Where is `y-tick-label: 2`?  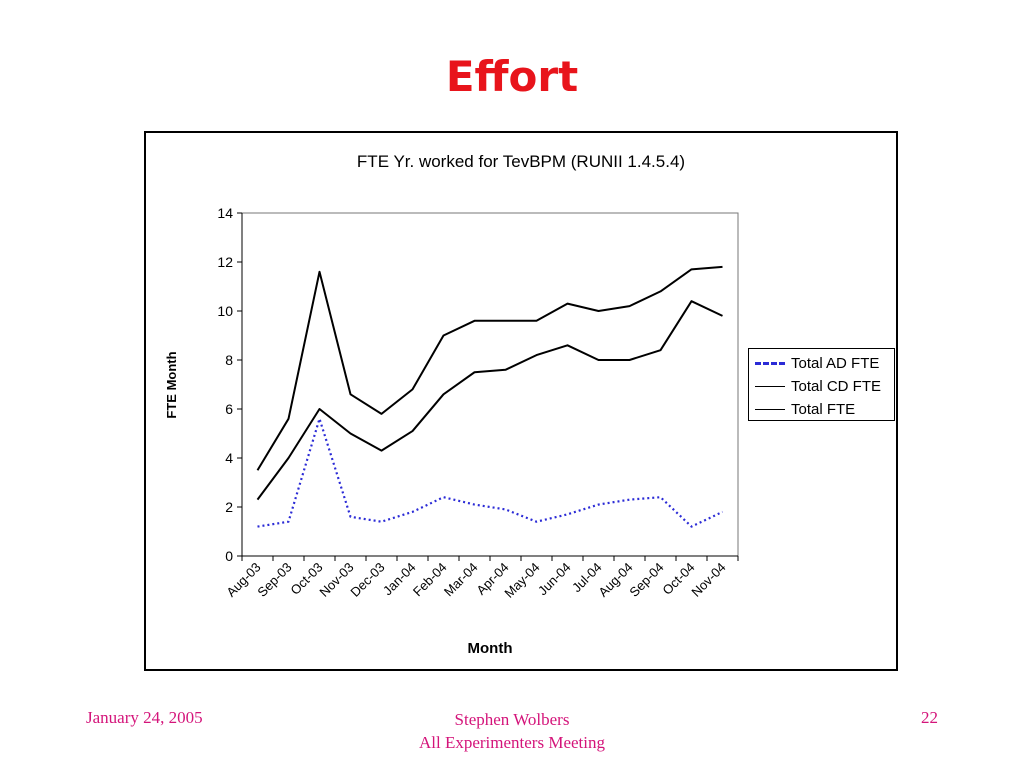 y-tick-label: 2 is located at coordinates (229, 507).